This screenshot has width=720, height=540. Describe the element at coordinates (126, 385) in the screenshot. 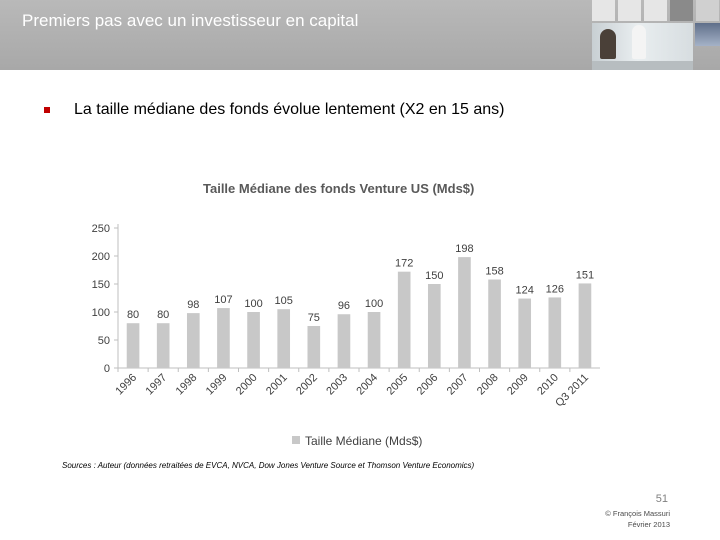

I see `x-tick-label: 1996` at that location.